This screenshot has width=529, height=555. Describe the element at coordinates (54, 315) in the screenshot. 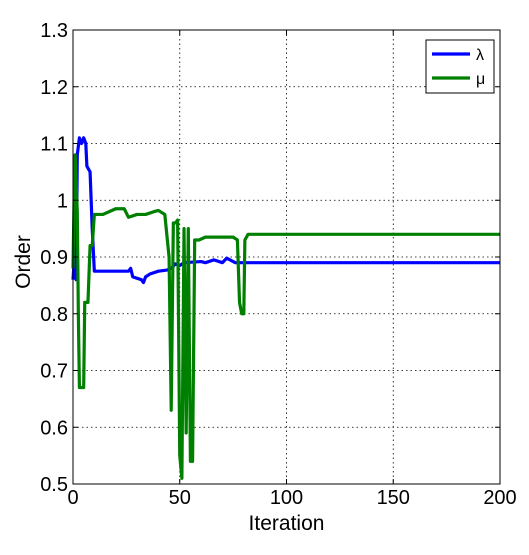

I see `y-tick-label: 0.8` at that location.